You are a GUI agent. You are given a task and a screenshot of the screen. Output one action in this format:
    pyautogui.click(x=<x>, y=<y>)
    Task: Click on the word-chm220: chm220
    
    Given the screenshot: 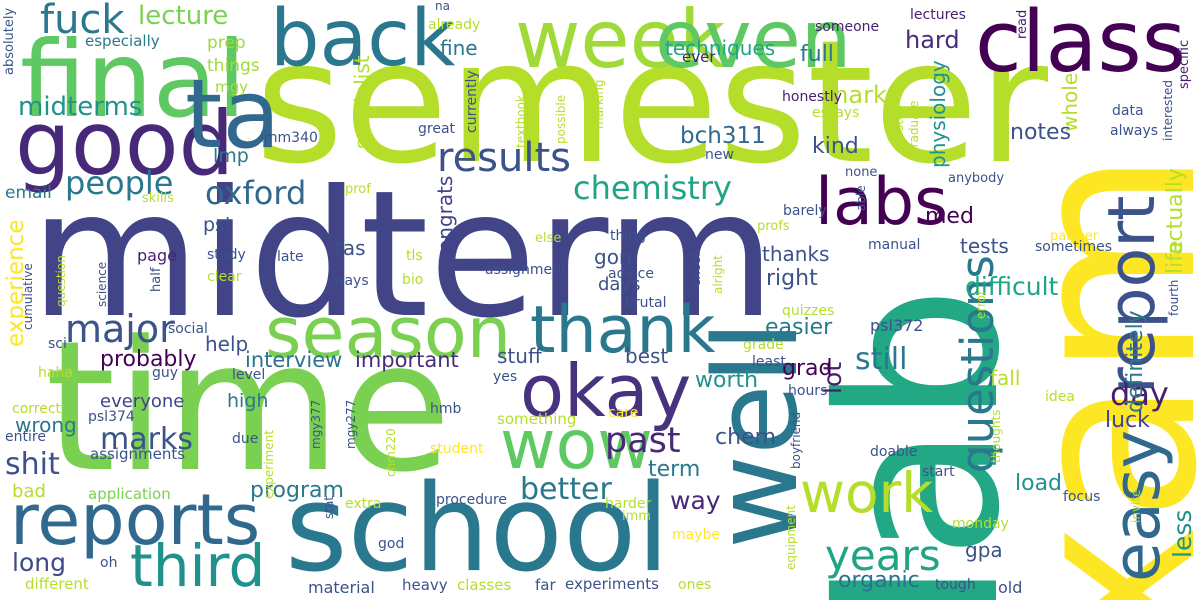 What is the action you would take?
    pyautogui.click(x=391, y=452)
    